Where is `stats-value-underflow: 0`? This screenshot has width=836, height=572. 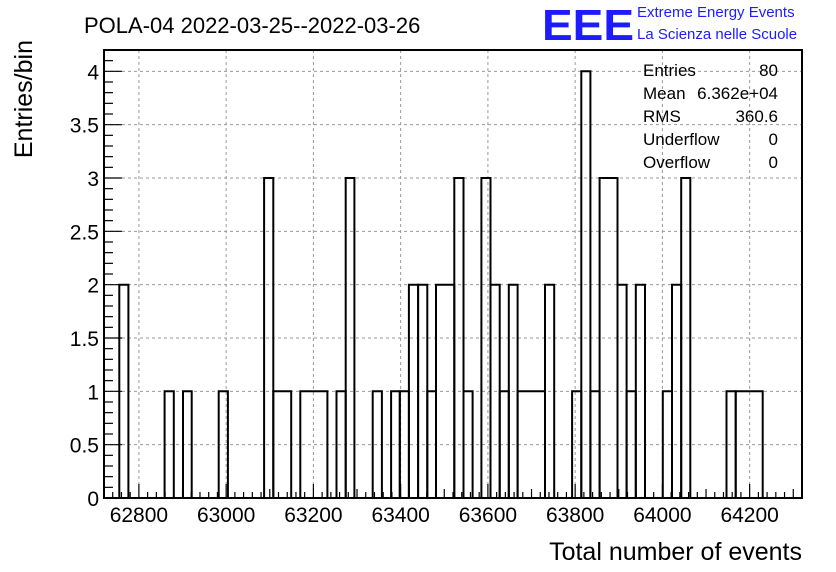
stats-value-underflow: 0 is located at coordinates (773, 139).